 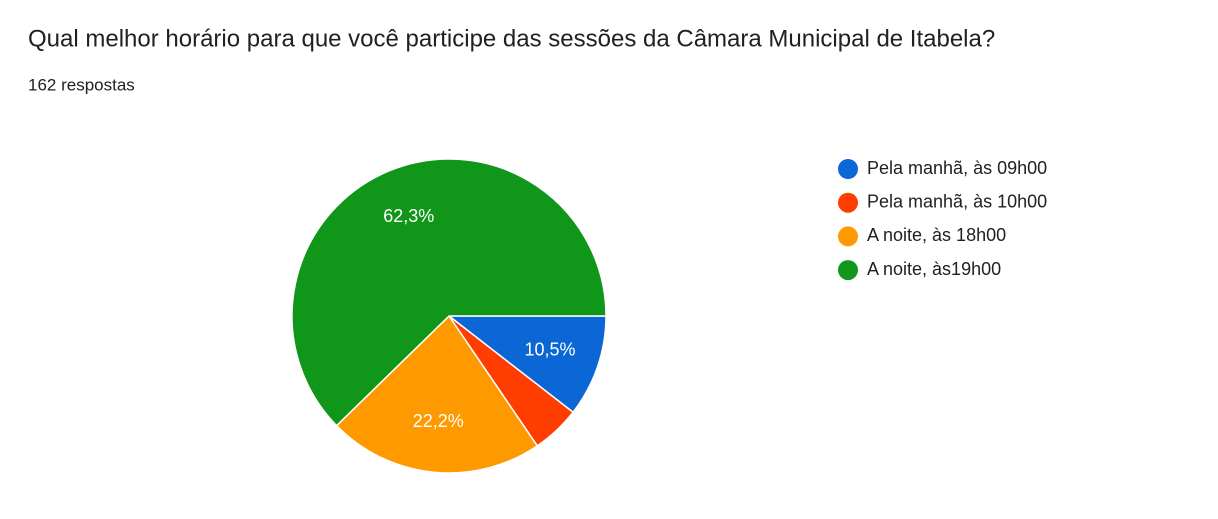 What do you see at coordinates (957, 201) in the screenshot?
I see `legend-label: Pela manhã, às 10h00` at bounding box center [957, 201].